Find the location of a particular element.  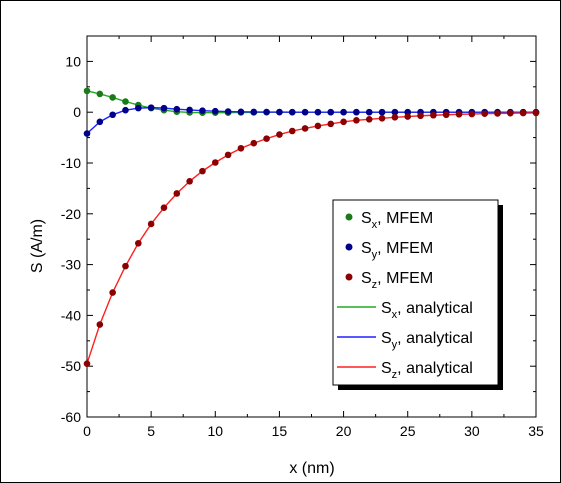

legend-label: Sy, analytical is located at coordinates (427, 340).